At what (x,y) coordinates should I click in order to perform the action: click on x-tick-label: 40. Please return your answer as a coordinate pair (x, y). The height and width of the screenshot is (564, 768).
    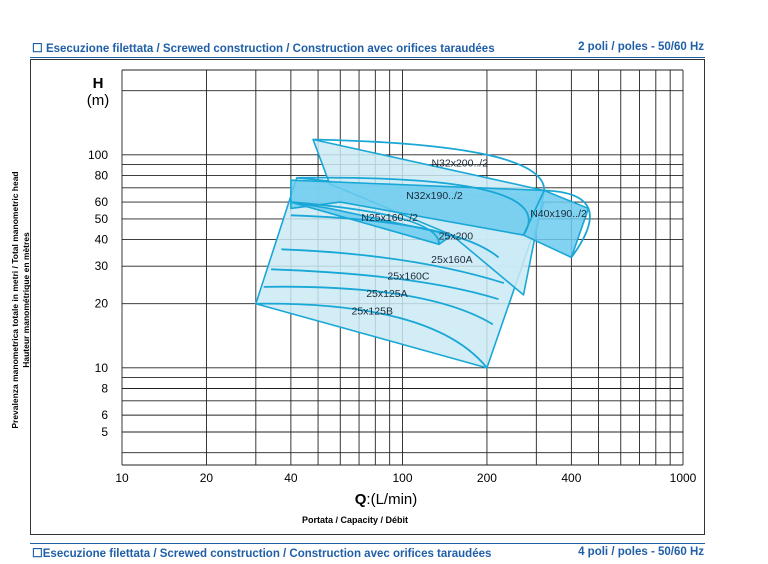
    Looking at the image, I should click on (291, 478).